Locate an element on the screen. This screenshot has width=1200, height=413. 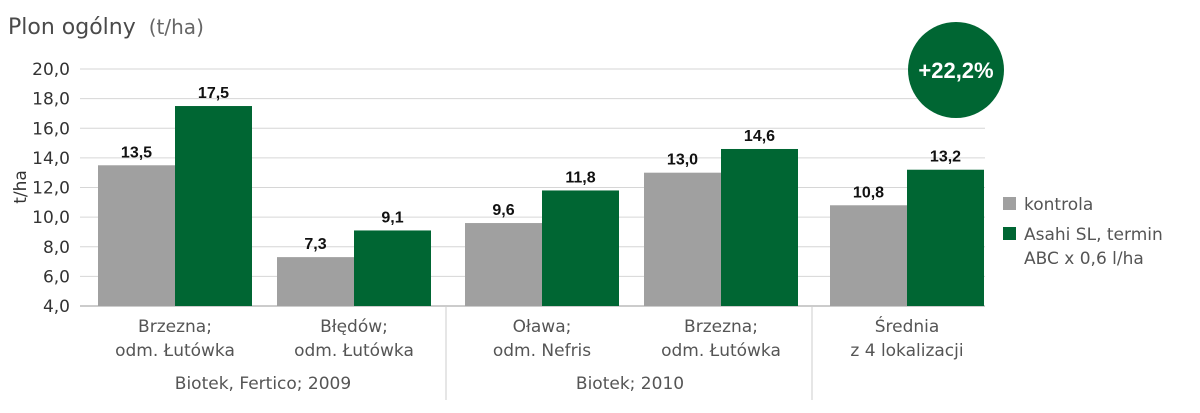
x-category-label: Błędów; odm. Łutówka is located at coordinates (354, 339).